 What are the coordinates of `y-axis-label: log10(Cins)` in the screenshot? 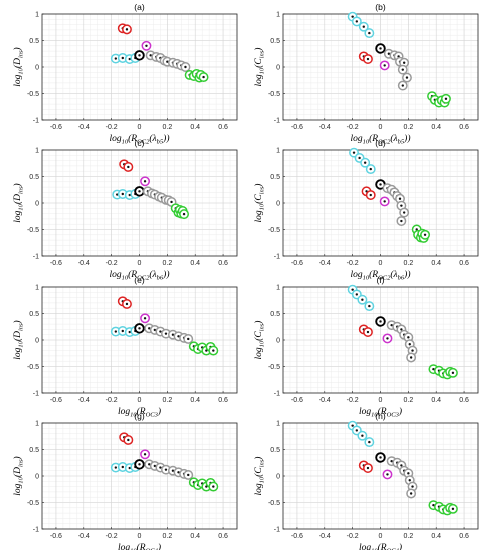 It's located at (259, 340).